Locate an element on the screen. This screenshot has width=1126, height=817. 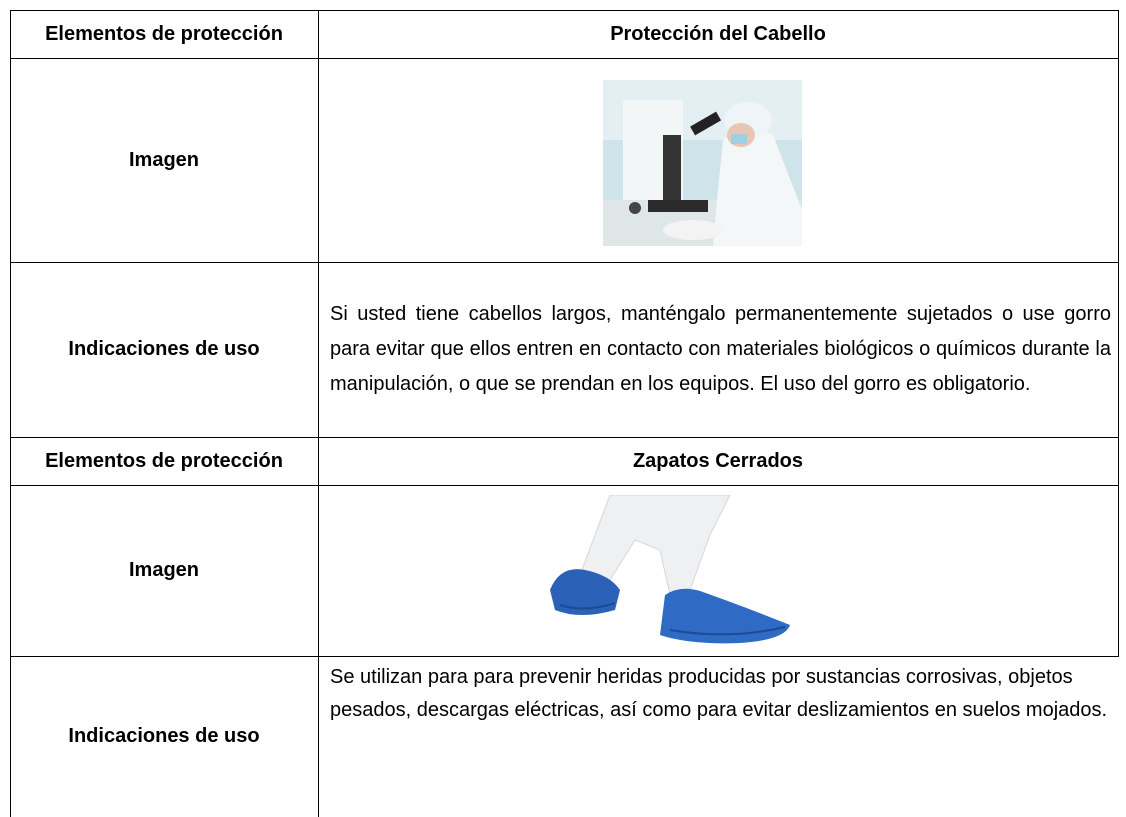
section-title: Protección del Cabello is located at coordinates (718, 33).